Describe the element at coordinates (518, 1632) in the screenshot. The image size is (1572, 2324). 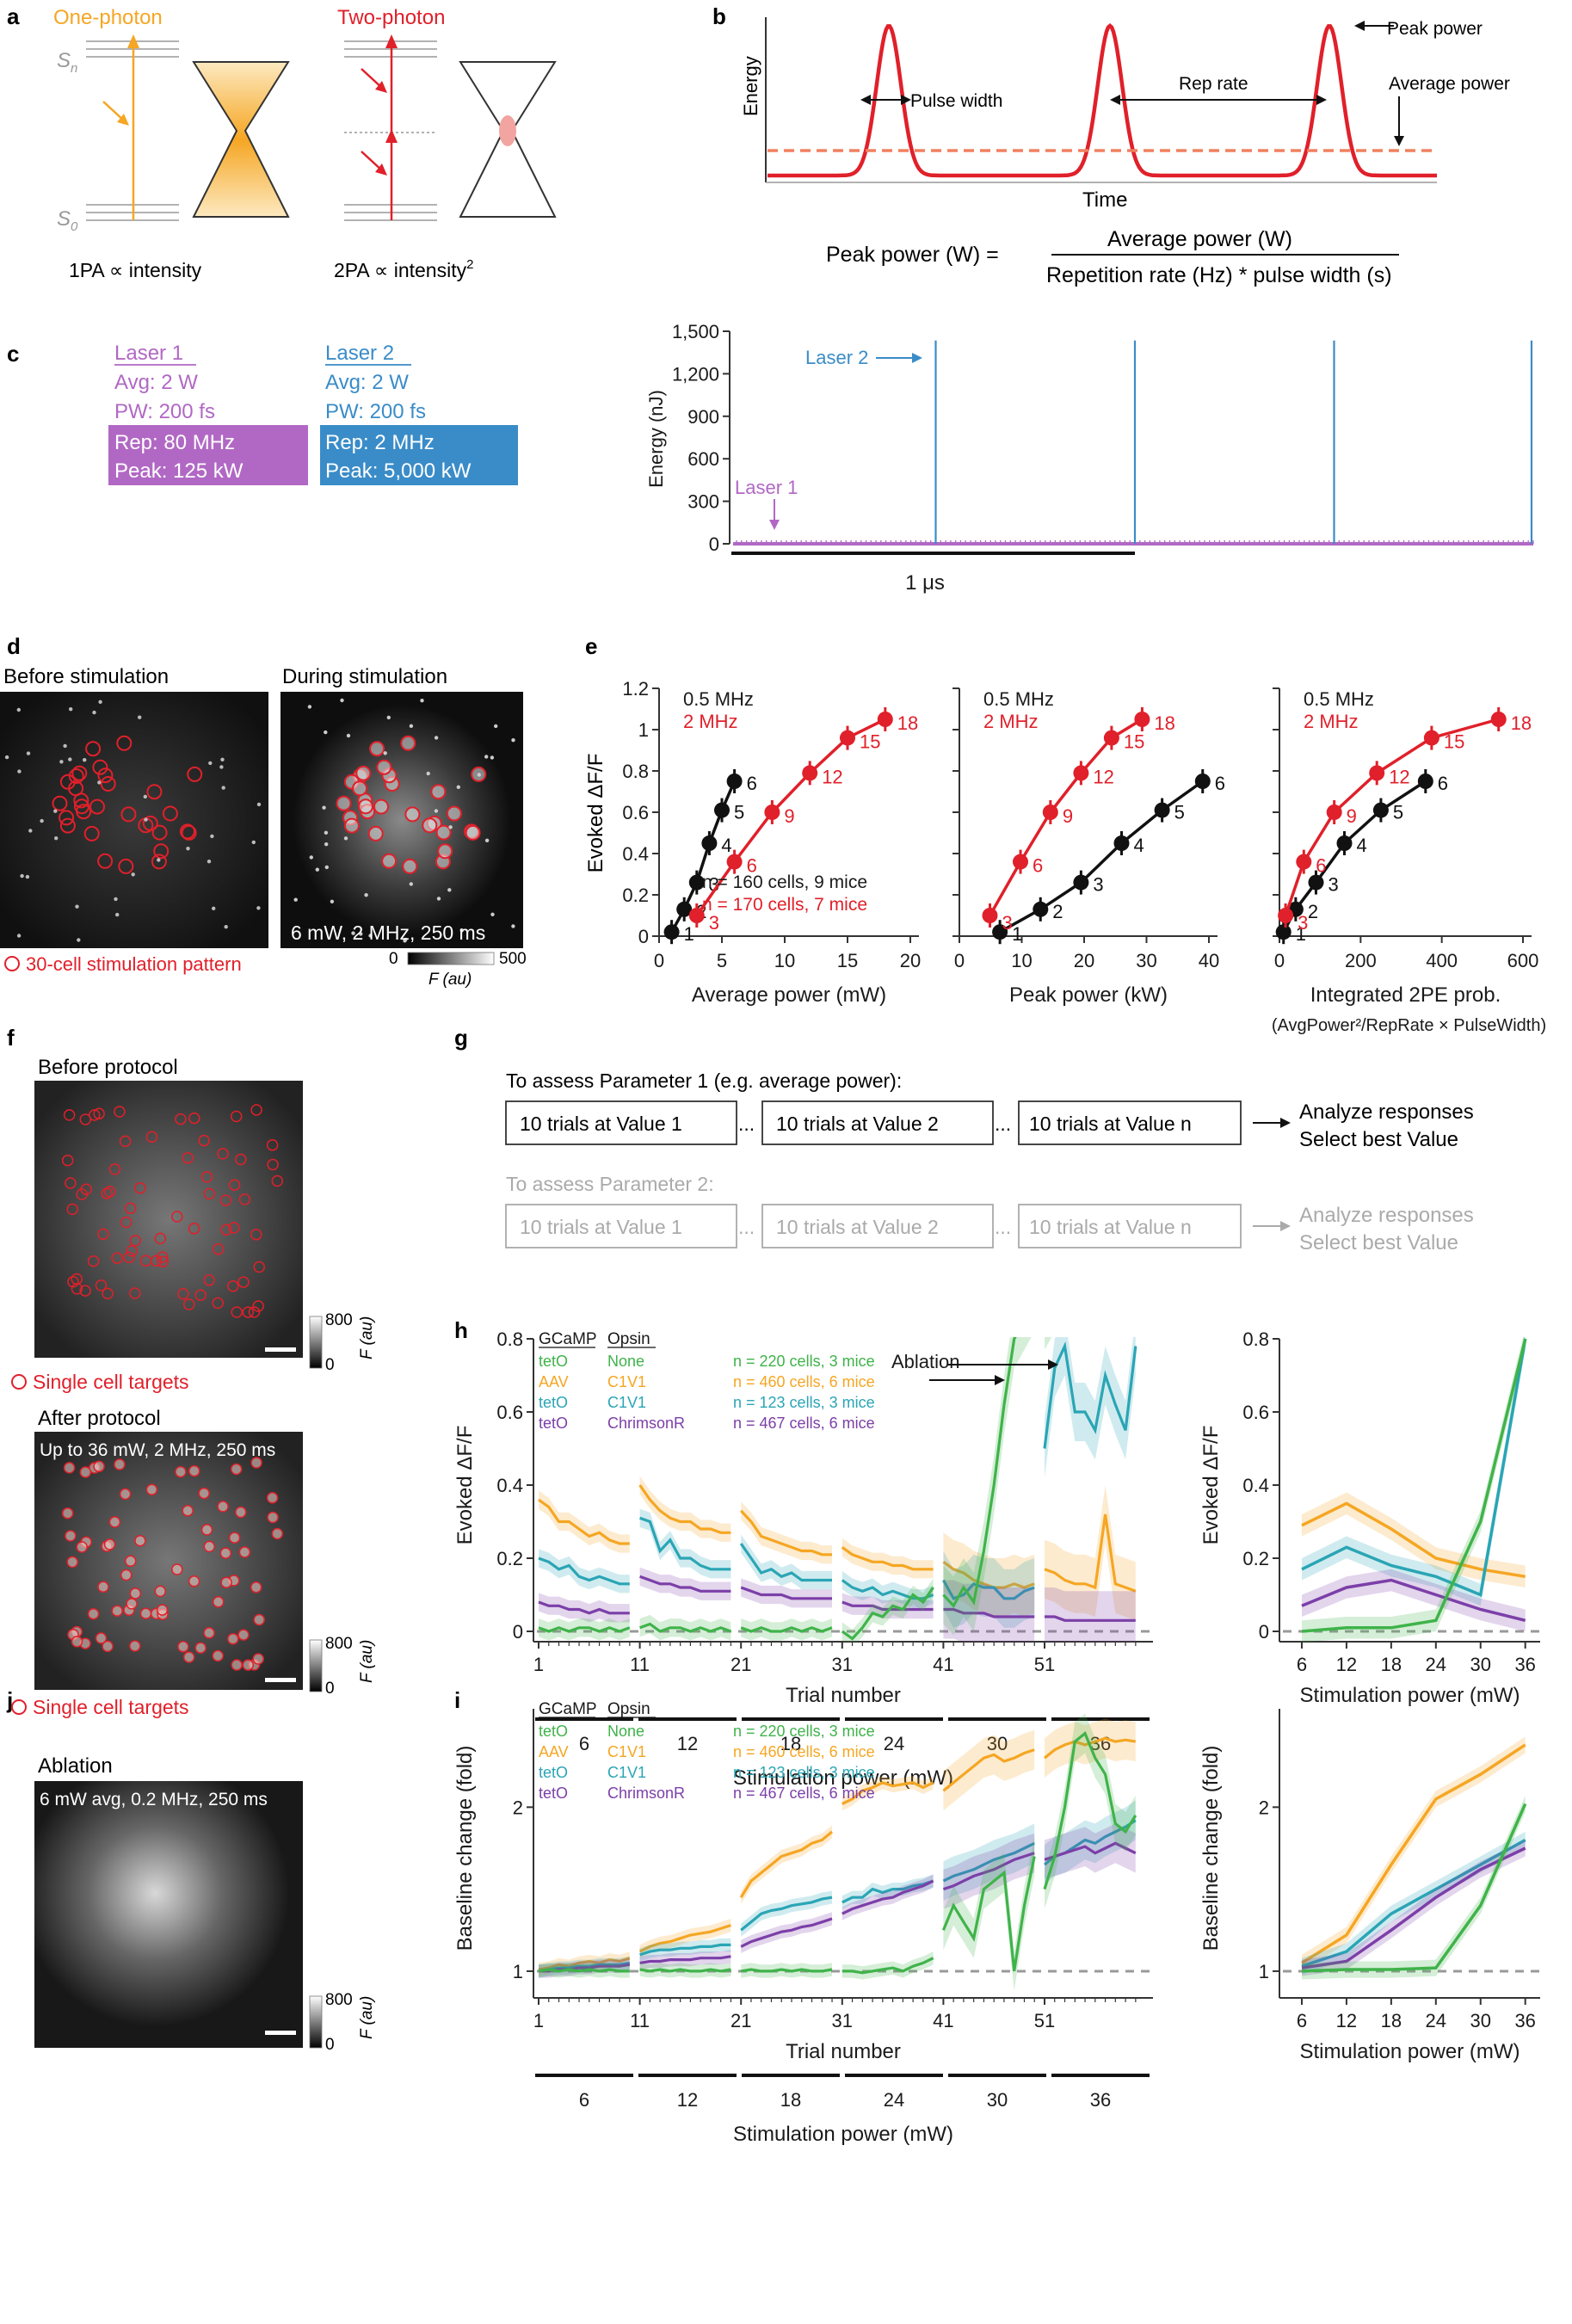
I see `h-trials-y-tick-label: 0` at that location.